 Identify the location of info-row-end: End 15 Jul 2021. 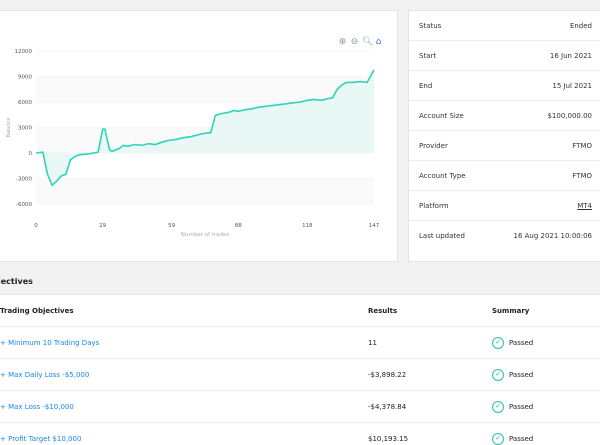
(504, 86).